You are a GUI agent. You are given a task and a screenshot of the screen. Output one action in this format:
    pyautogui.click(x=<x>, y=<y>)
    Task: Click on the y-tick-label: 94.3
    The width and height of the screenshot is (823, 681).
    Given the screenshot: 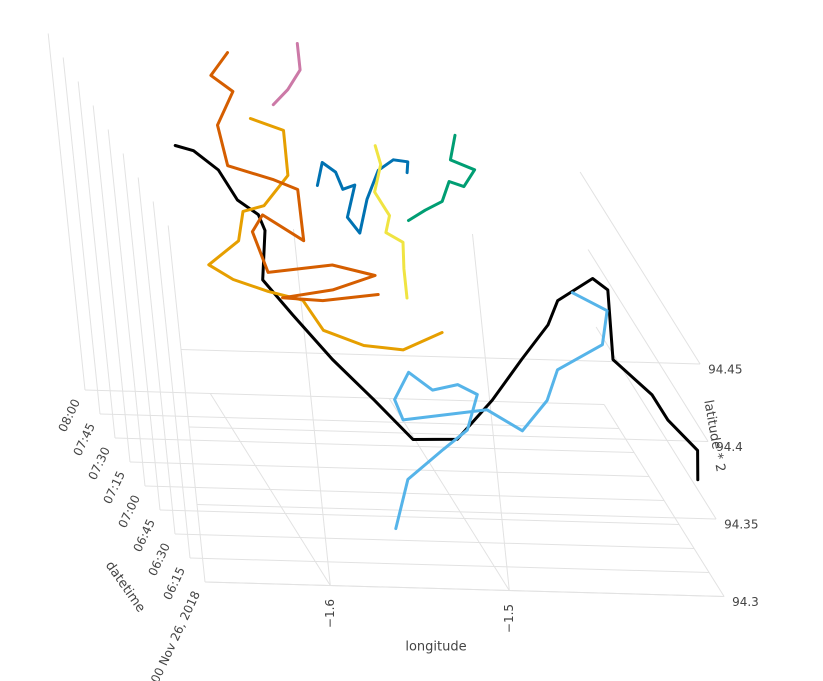 What is the action you would take?
    pyautogui.click(x=745, y=602)
    